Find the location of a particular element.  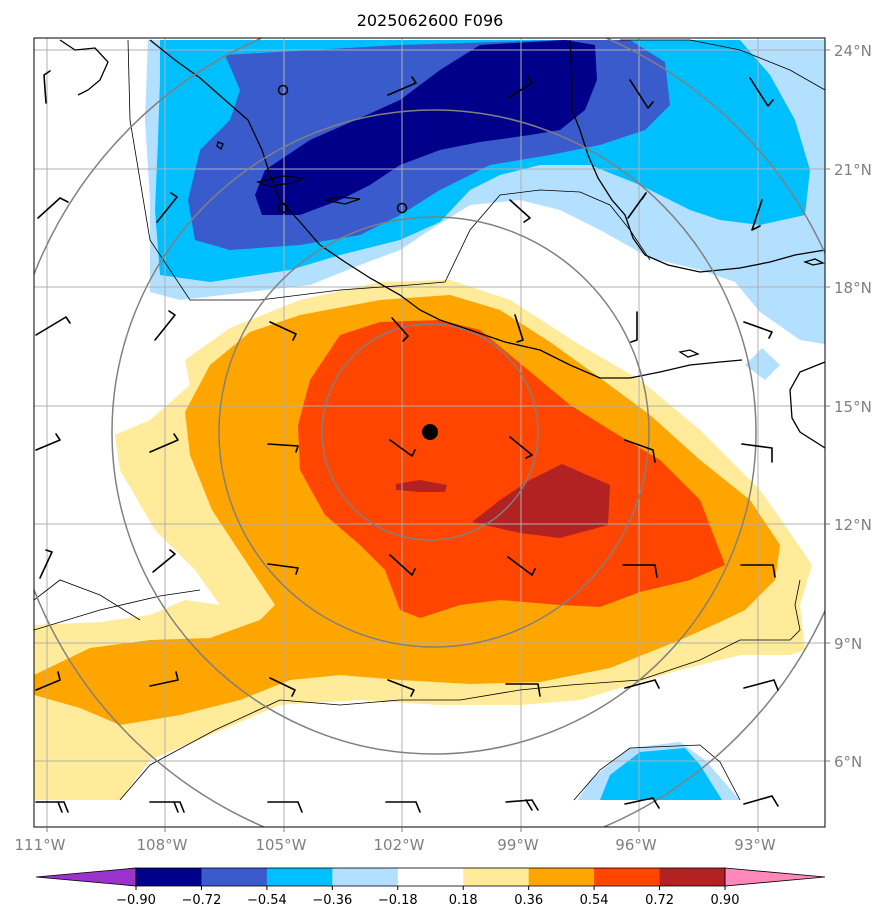

longitude-axis: 111°W 108°W 105°W 102°W 99°W 96°W 93°W is located at coordinates (395, 840).